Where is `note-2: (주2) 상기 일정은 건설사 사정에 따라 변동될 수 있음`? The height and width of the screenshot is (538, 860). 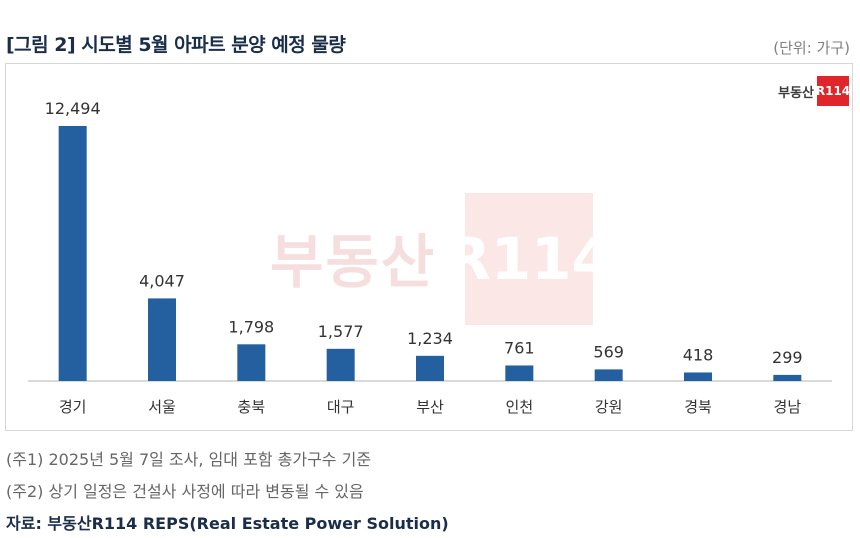 note-2: (주2) 상기 일정은 건설사 사정에 따라 변동될 수 있음 is located at coordinates (185, 491).